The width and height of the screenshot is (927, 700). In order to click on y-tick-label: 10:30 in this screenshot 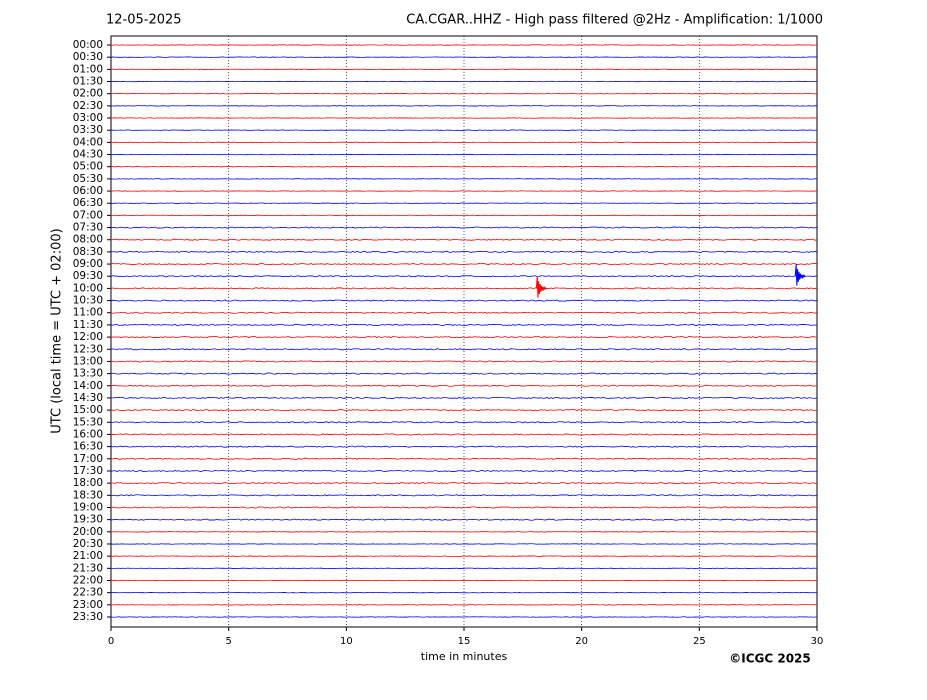, I will do `click(88, 301)`.